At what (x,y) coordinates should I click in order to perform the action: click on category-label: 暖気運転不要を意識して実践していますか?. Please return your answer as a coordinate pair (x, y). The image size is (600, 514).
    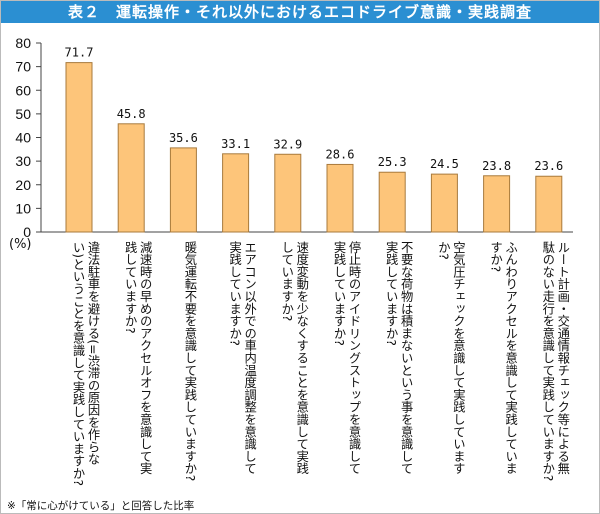
    Looking at the image, I should click on (189, 361).